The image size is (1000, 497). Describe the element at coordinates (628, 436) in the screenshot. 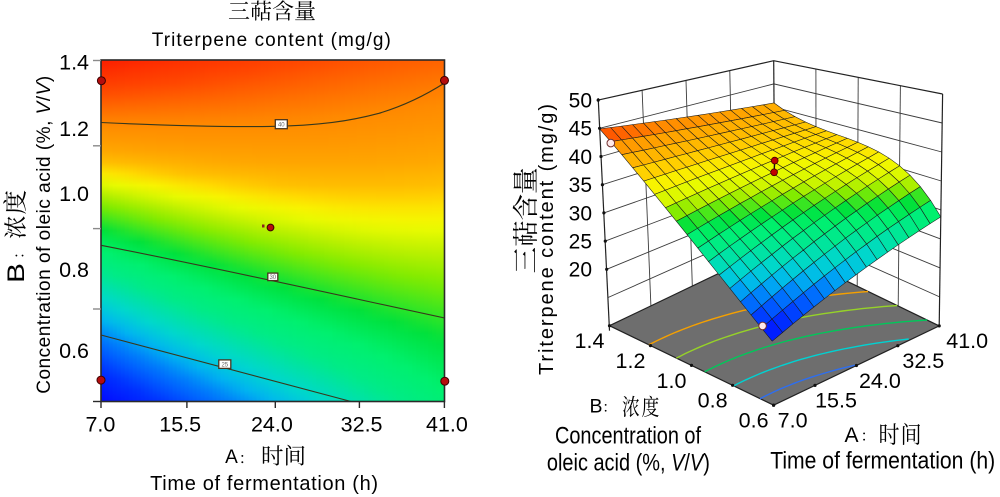

I see `svg-text: Concentration of` at that location.